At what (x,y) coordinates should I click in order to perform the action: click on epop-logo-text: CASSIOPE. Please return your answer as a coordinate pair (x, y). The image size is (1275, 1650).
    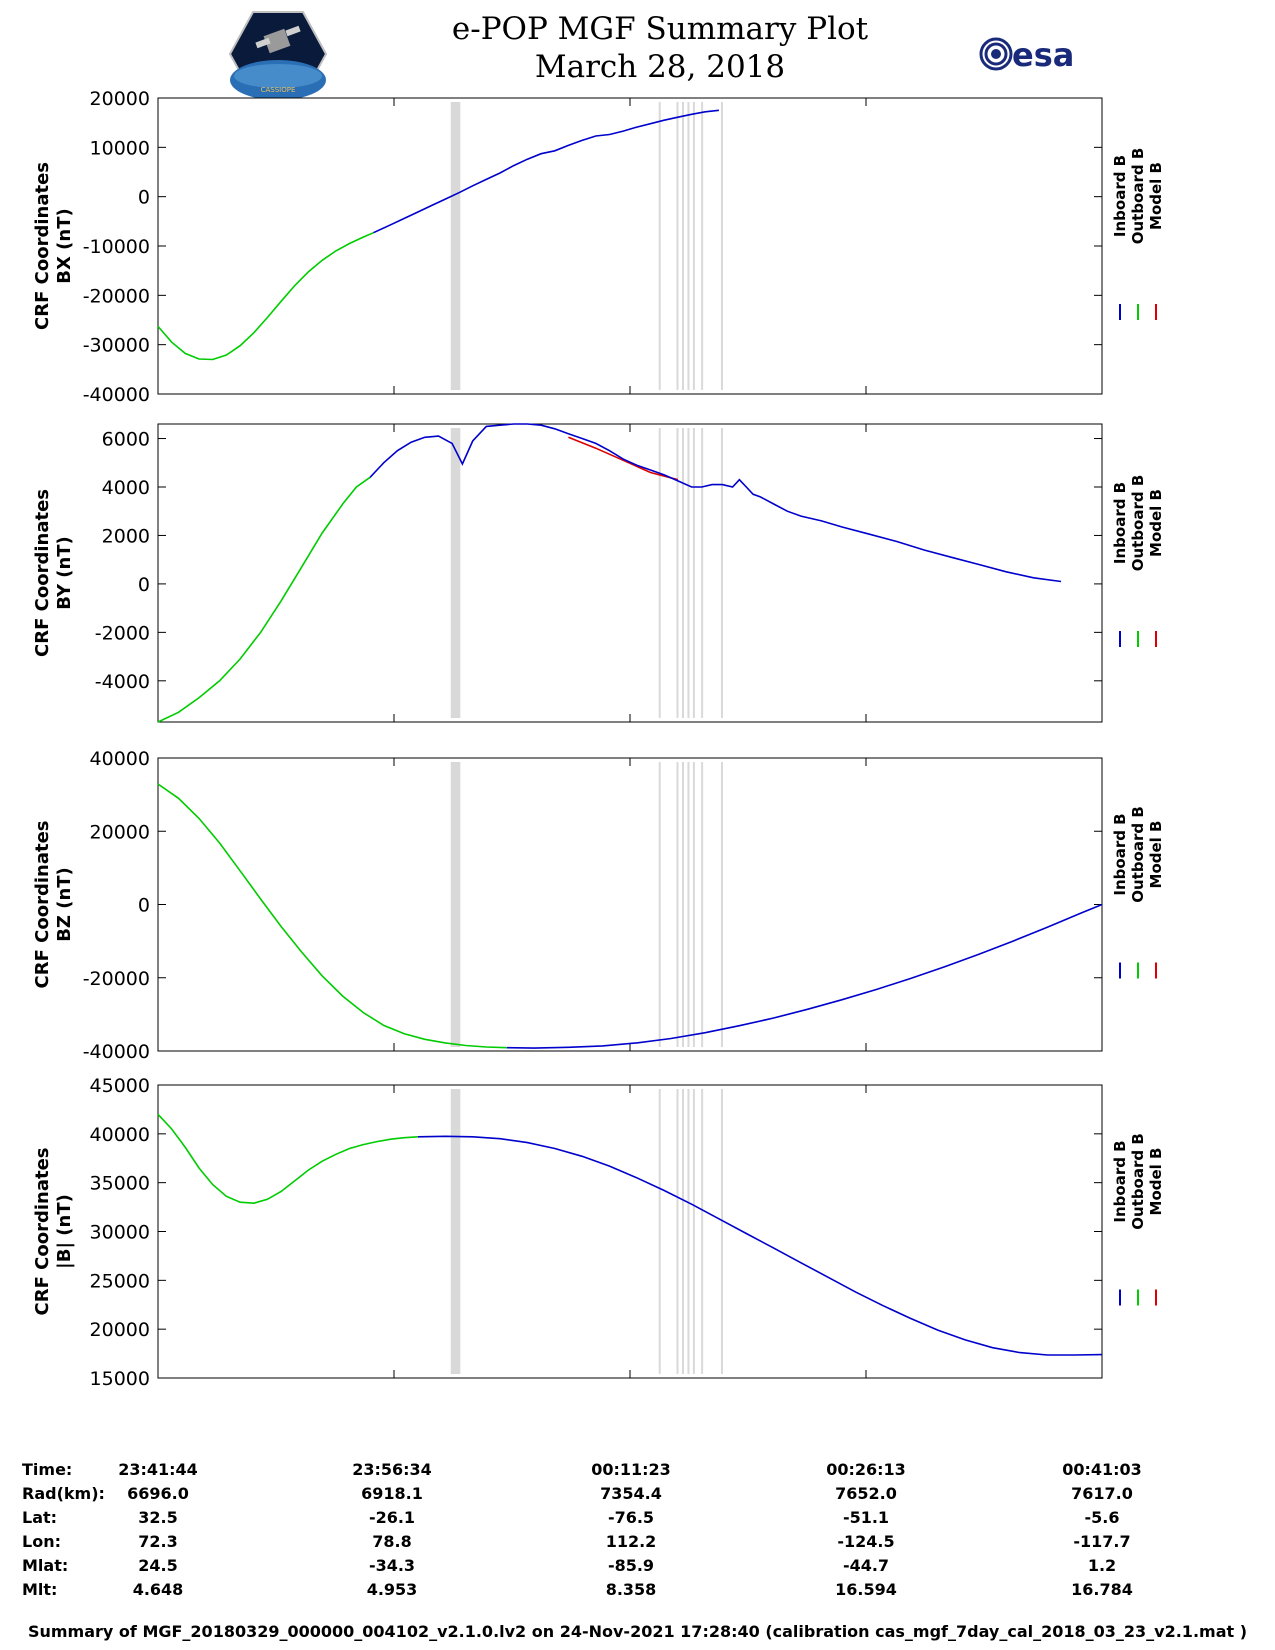
    Looking at the image, I should click on (278, 90).